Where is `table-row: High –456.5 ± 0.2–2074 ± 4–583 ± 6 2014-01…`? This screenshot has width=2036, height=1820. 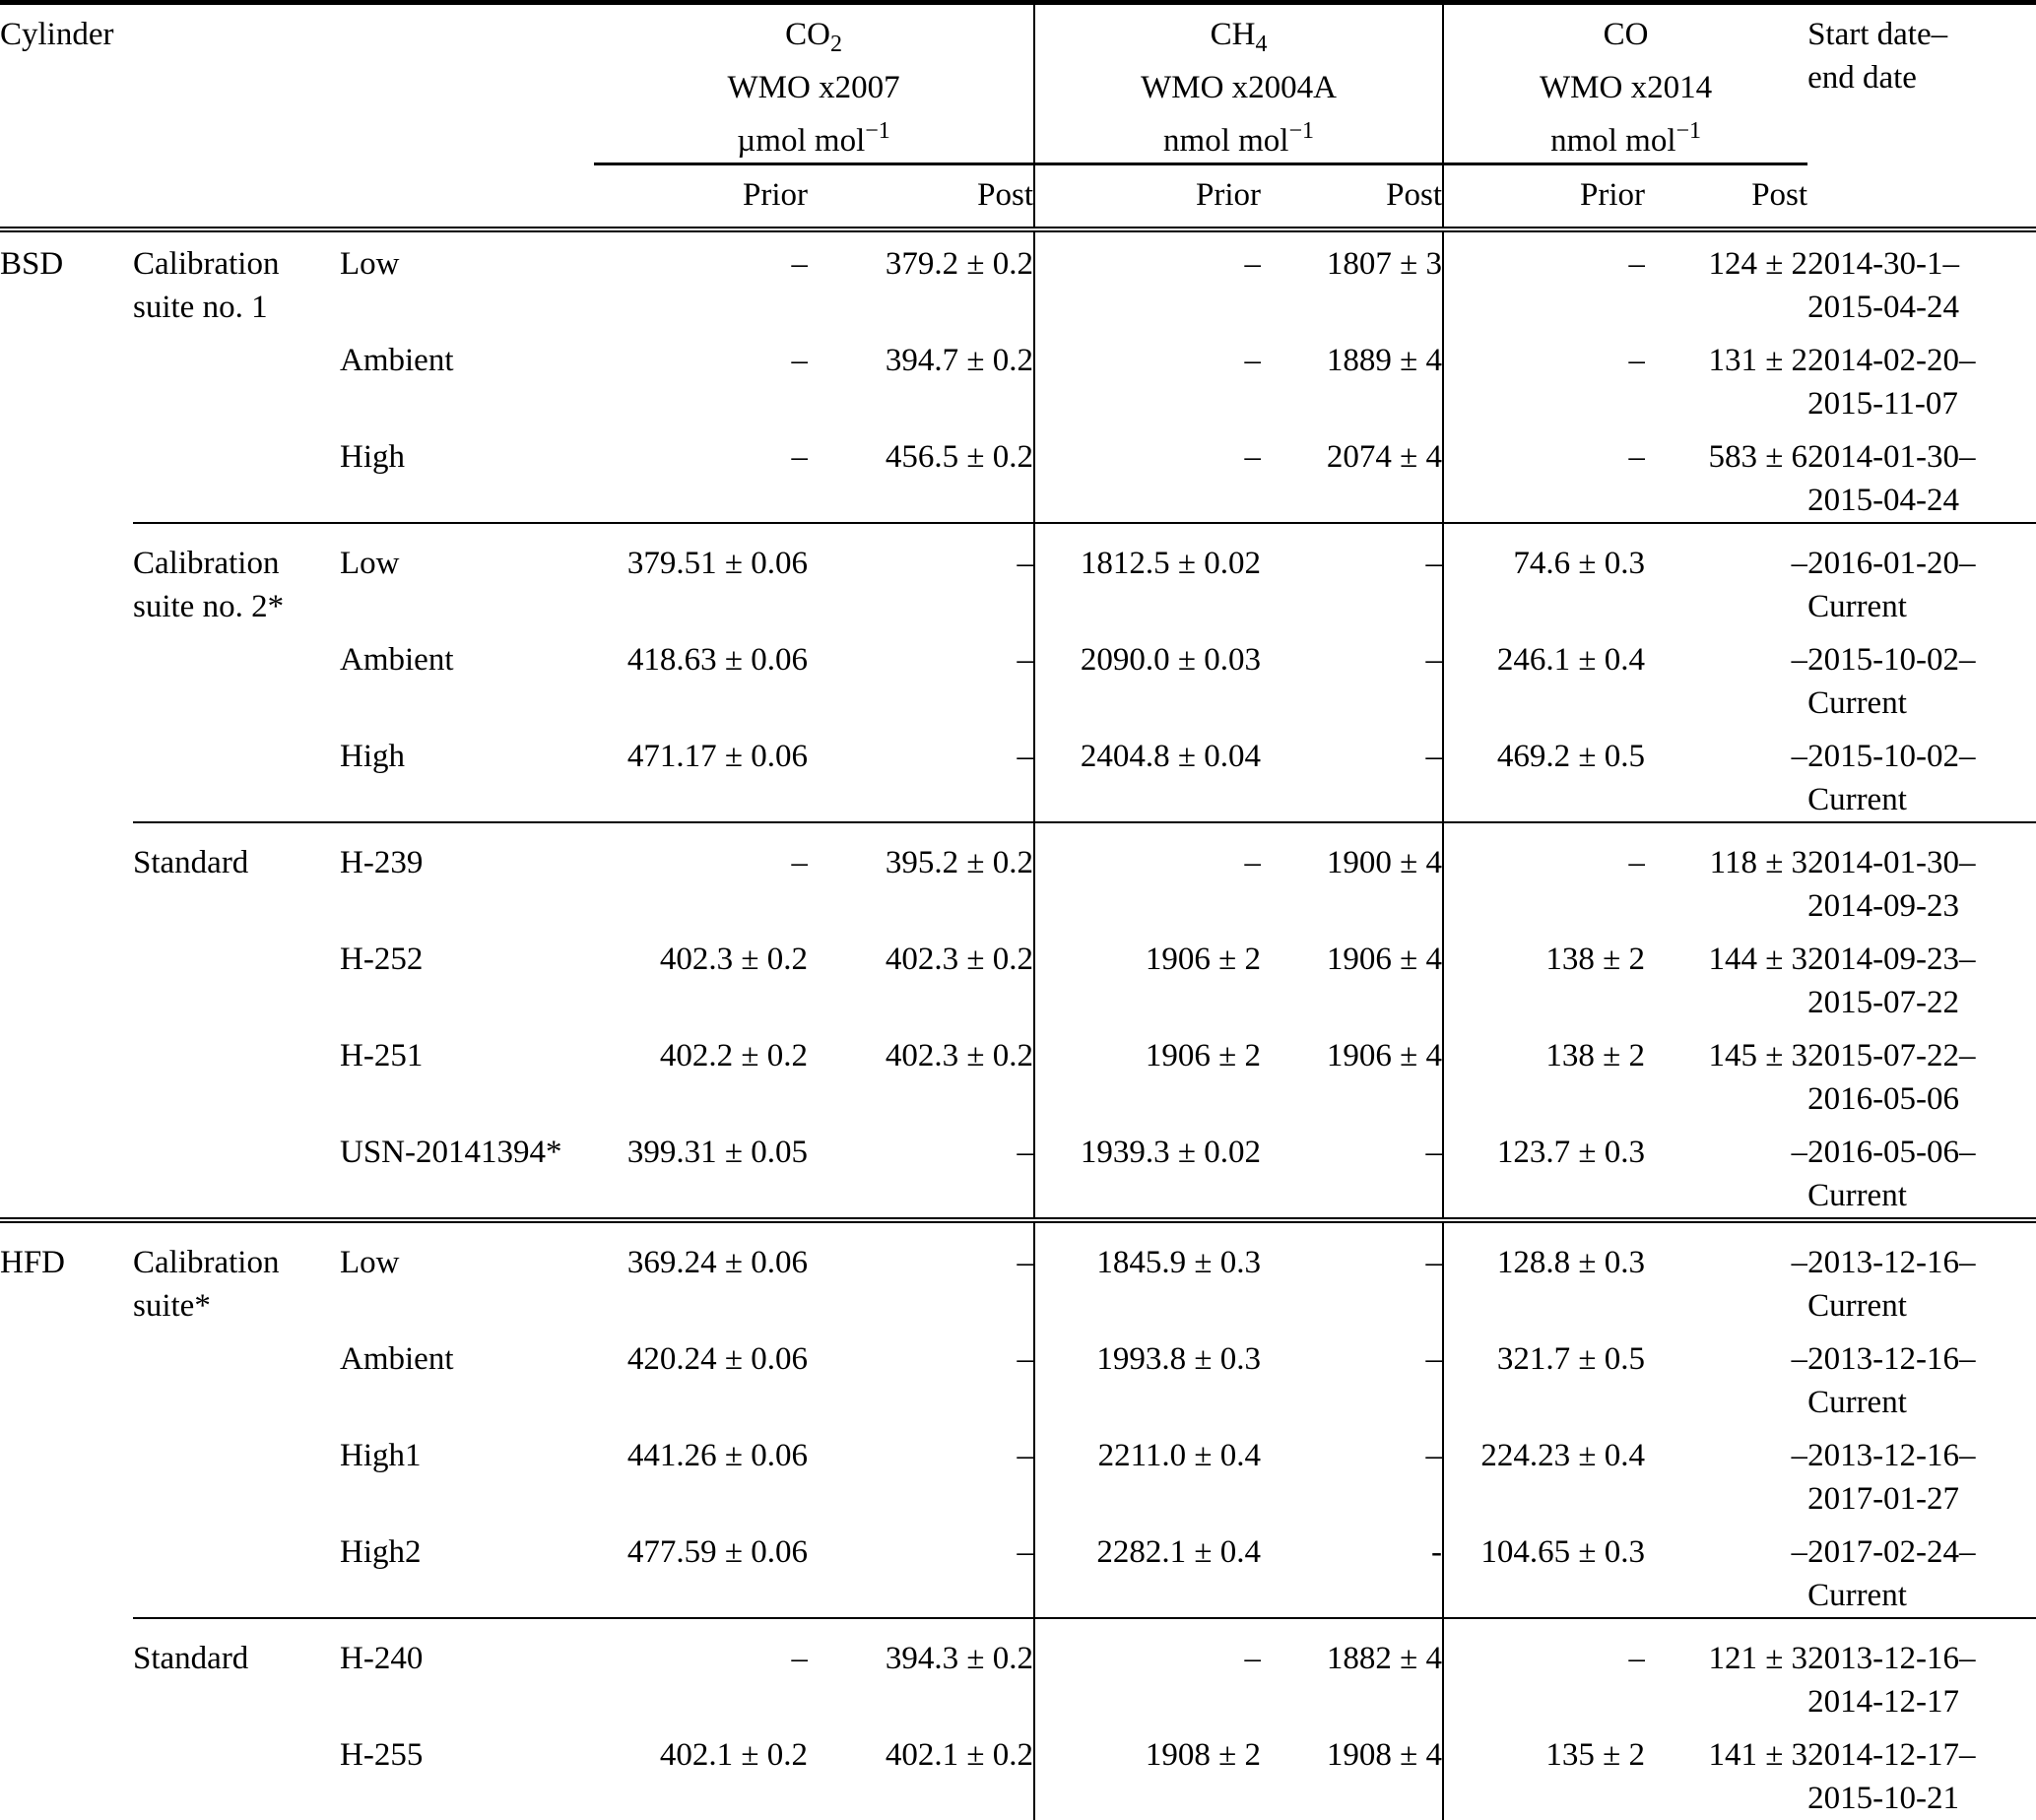
table-row: High –456.5 ± 0.2–2074 ± 4–583 ± 6 2014-01… is located at coordinates (1018, 473).